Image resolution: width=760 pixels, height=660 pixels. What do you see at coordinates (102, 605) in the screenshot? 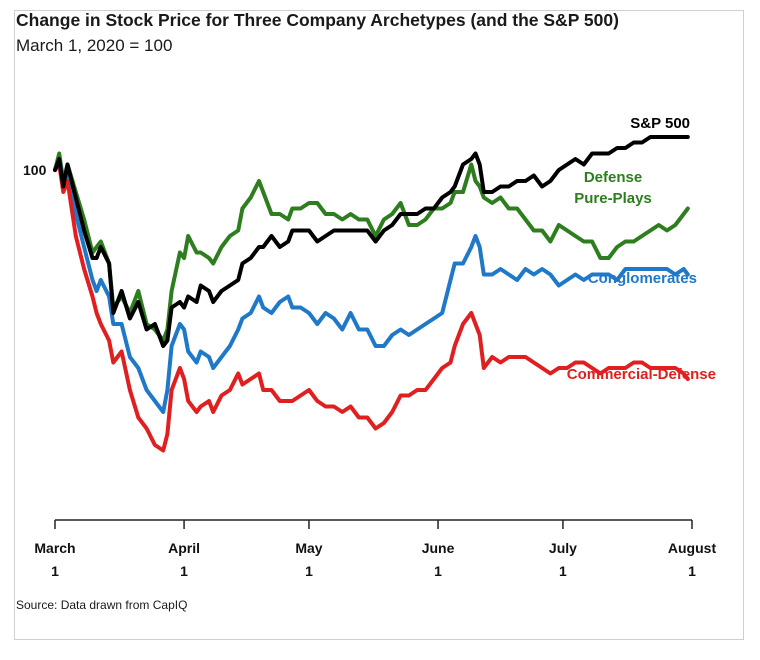
I see `source-note: Source: Data drawn from CapIQ` at bounding box center [102, 605].